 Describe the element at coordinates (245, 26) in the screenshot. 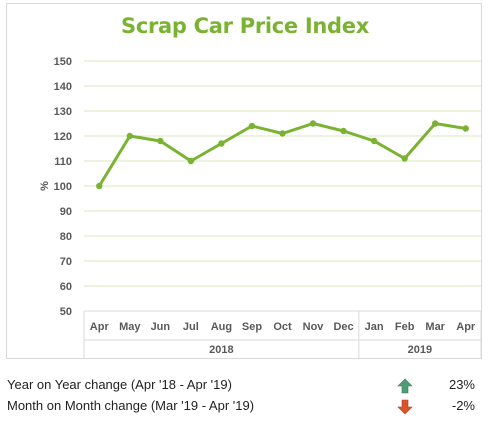

I see `chart-title: Scrap Car Price Index` at that location.